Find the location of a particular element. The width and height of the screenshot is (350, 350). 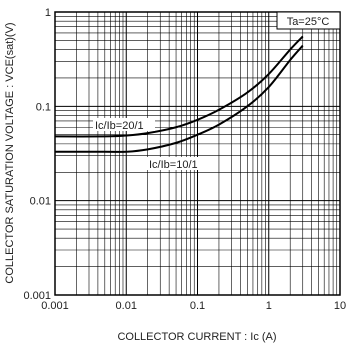

series-label-20-bg is located at coordinates (124, 124).